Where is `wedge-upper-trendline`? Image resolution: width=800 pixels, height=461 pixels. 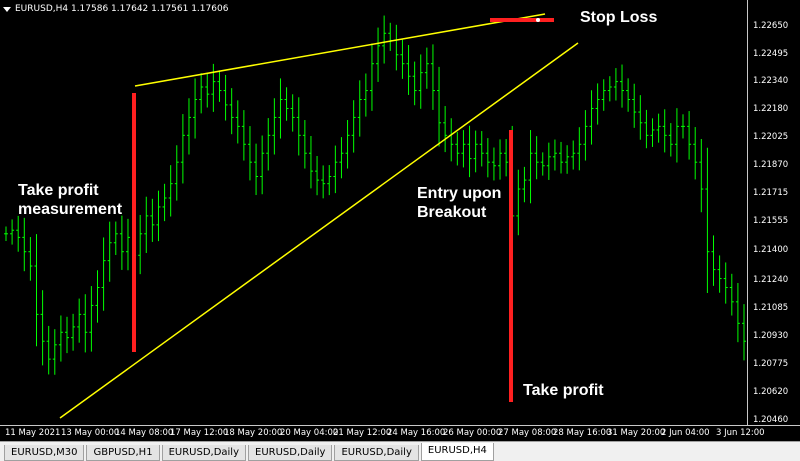
wedge-upper-trendline is located at coordinates (340, 50).